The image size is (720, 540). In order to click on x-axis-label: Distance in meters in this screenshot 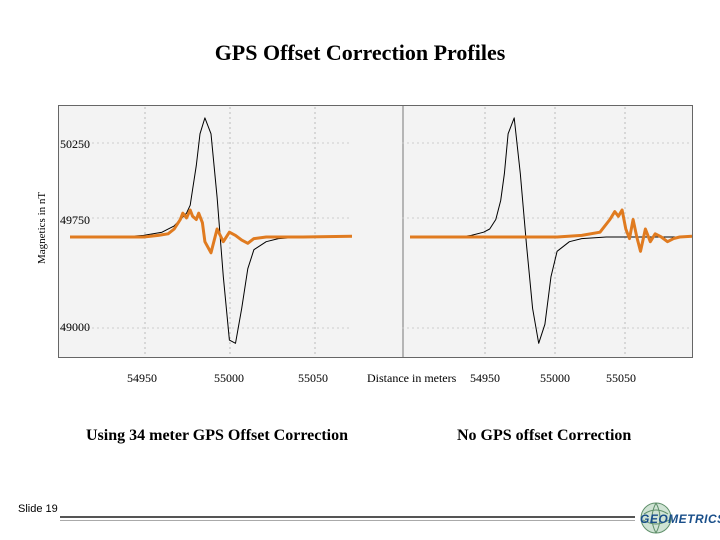, I will do `click(412, 378)`.